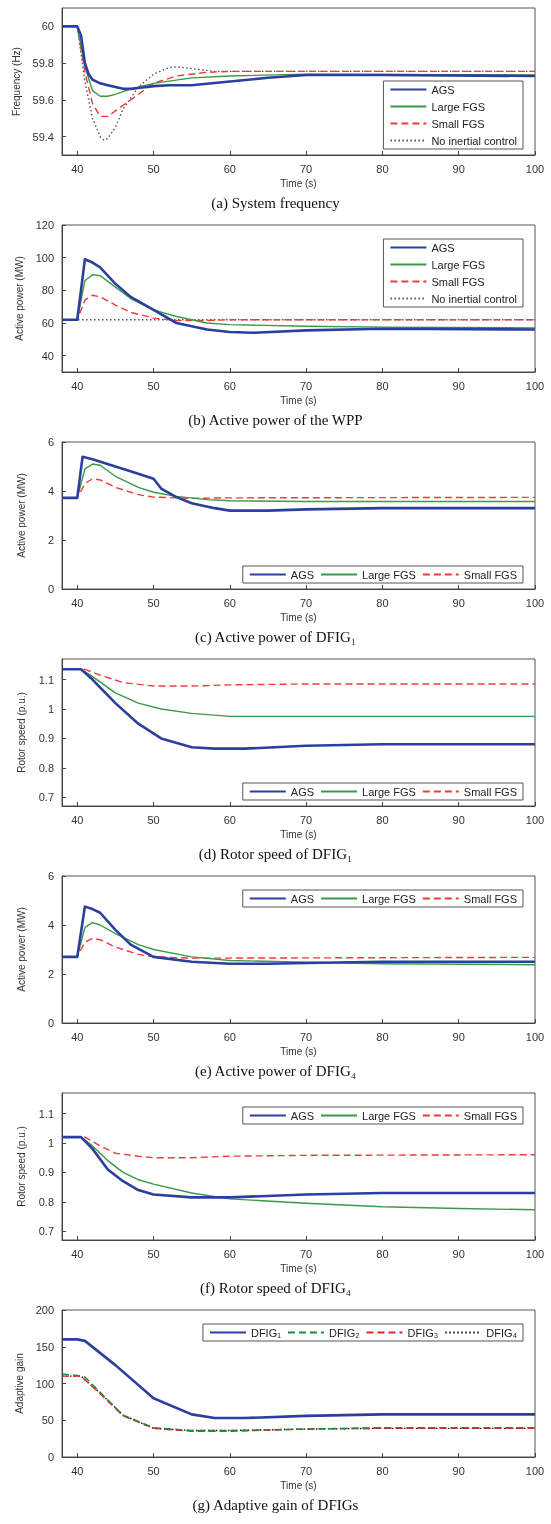 The image size is (551, 1524). Describe the element at coordinates (275, 1071) in the screenshot. I see `text: (e) Active power of DFIG₄` at that location.